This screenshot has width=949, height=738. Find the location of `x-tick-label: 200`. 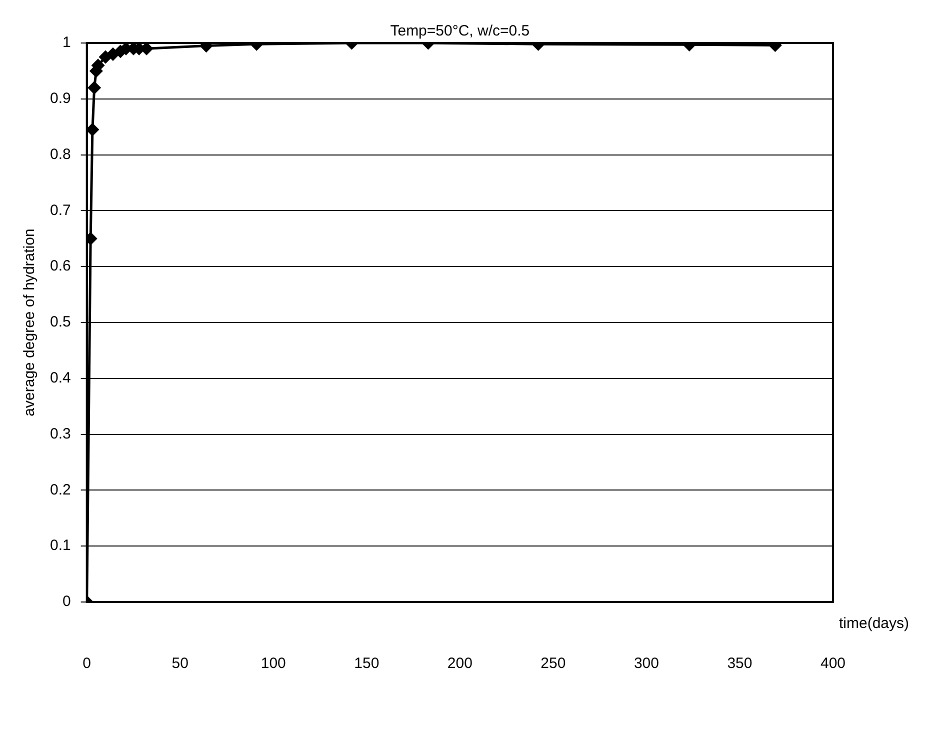

x-tick-label: 200 is located at coordinates (459, 663).